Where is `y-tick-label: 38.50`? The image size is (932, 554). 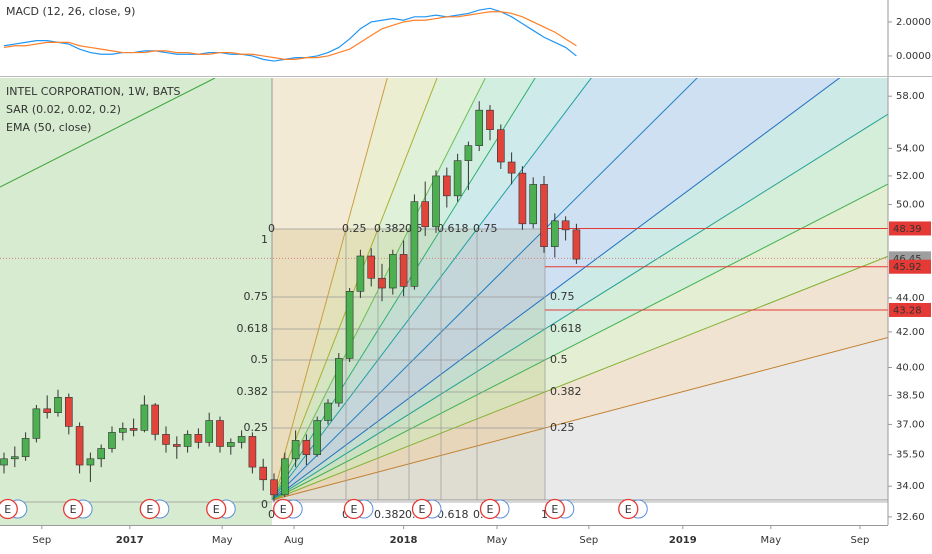
y-tick-label: 38.50 is located at coordinates (910, 395).